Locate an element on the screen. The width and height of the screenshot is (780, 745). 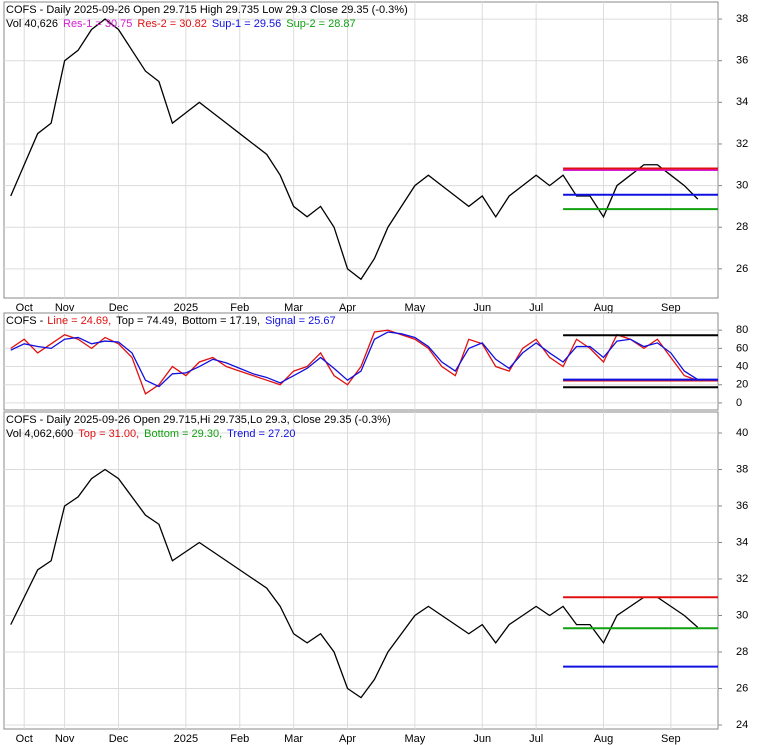
panel-subtitle: Vol 40,626 is located at coordinates (32, 24).